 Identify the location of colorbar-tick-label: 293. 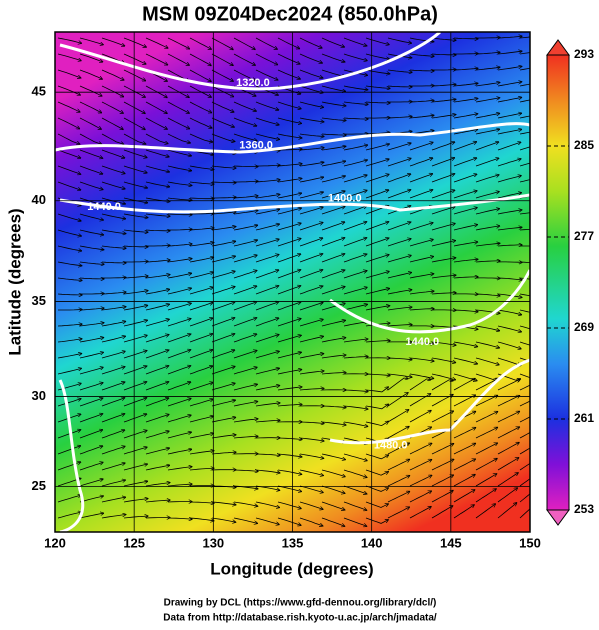
(584, 54).